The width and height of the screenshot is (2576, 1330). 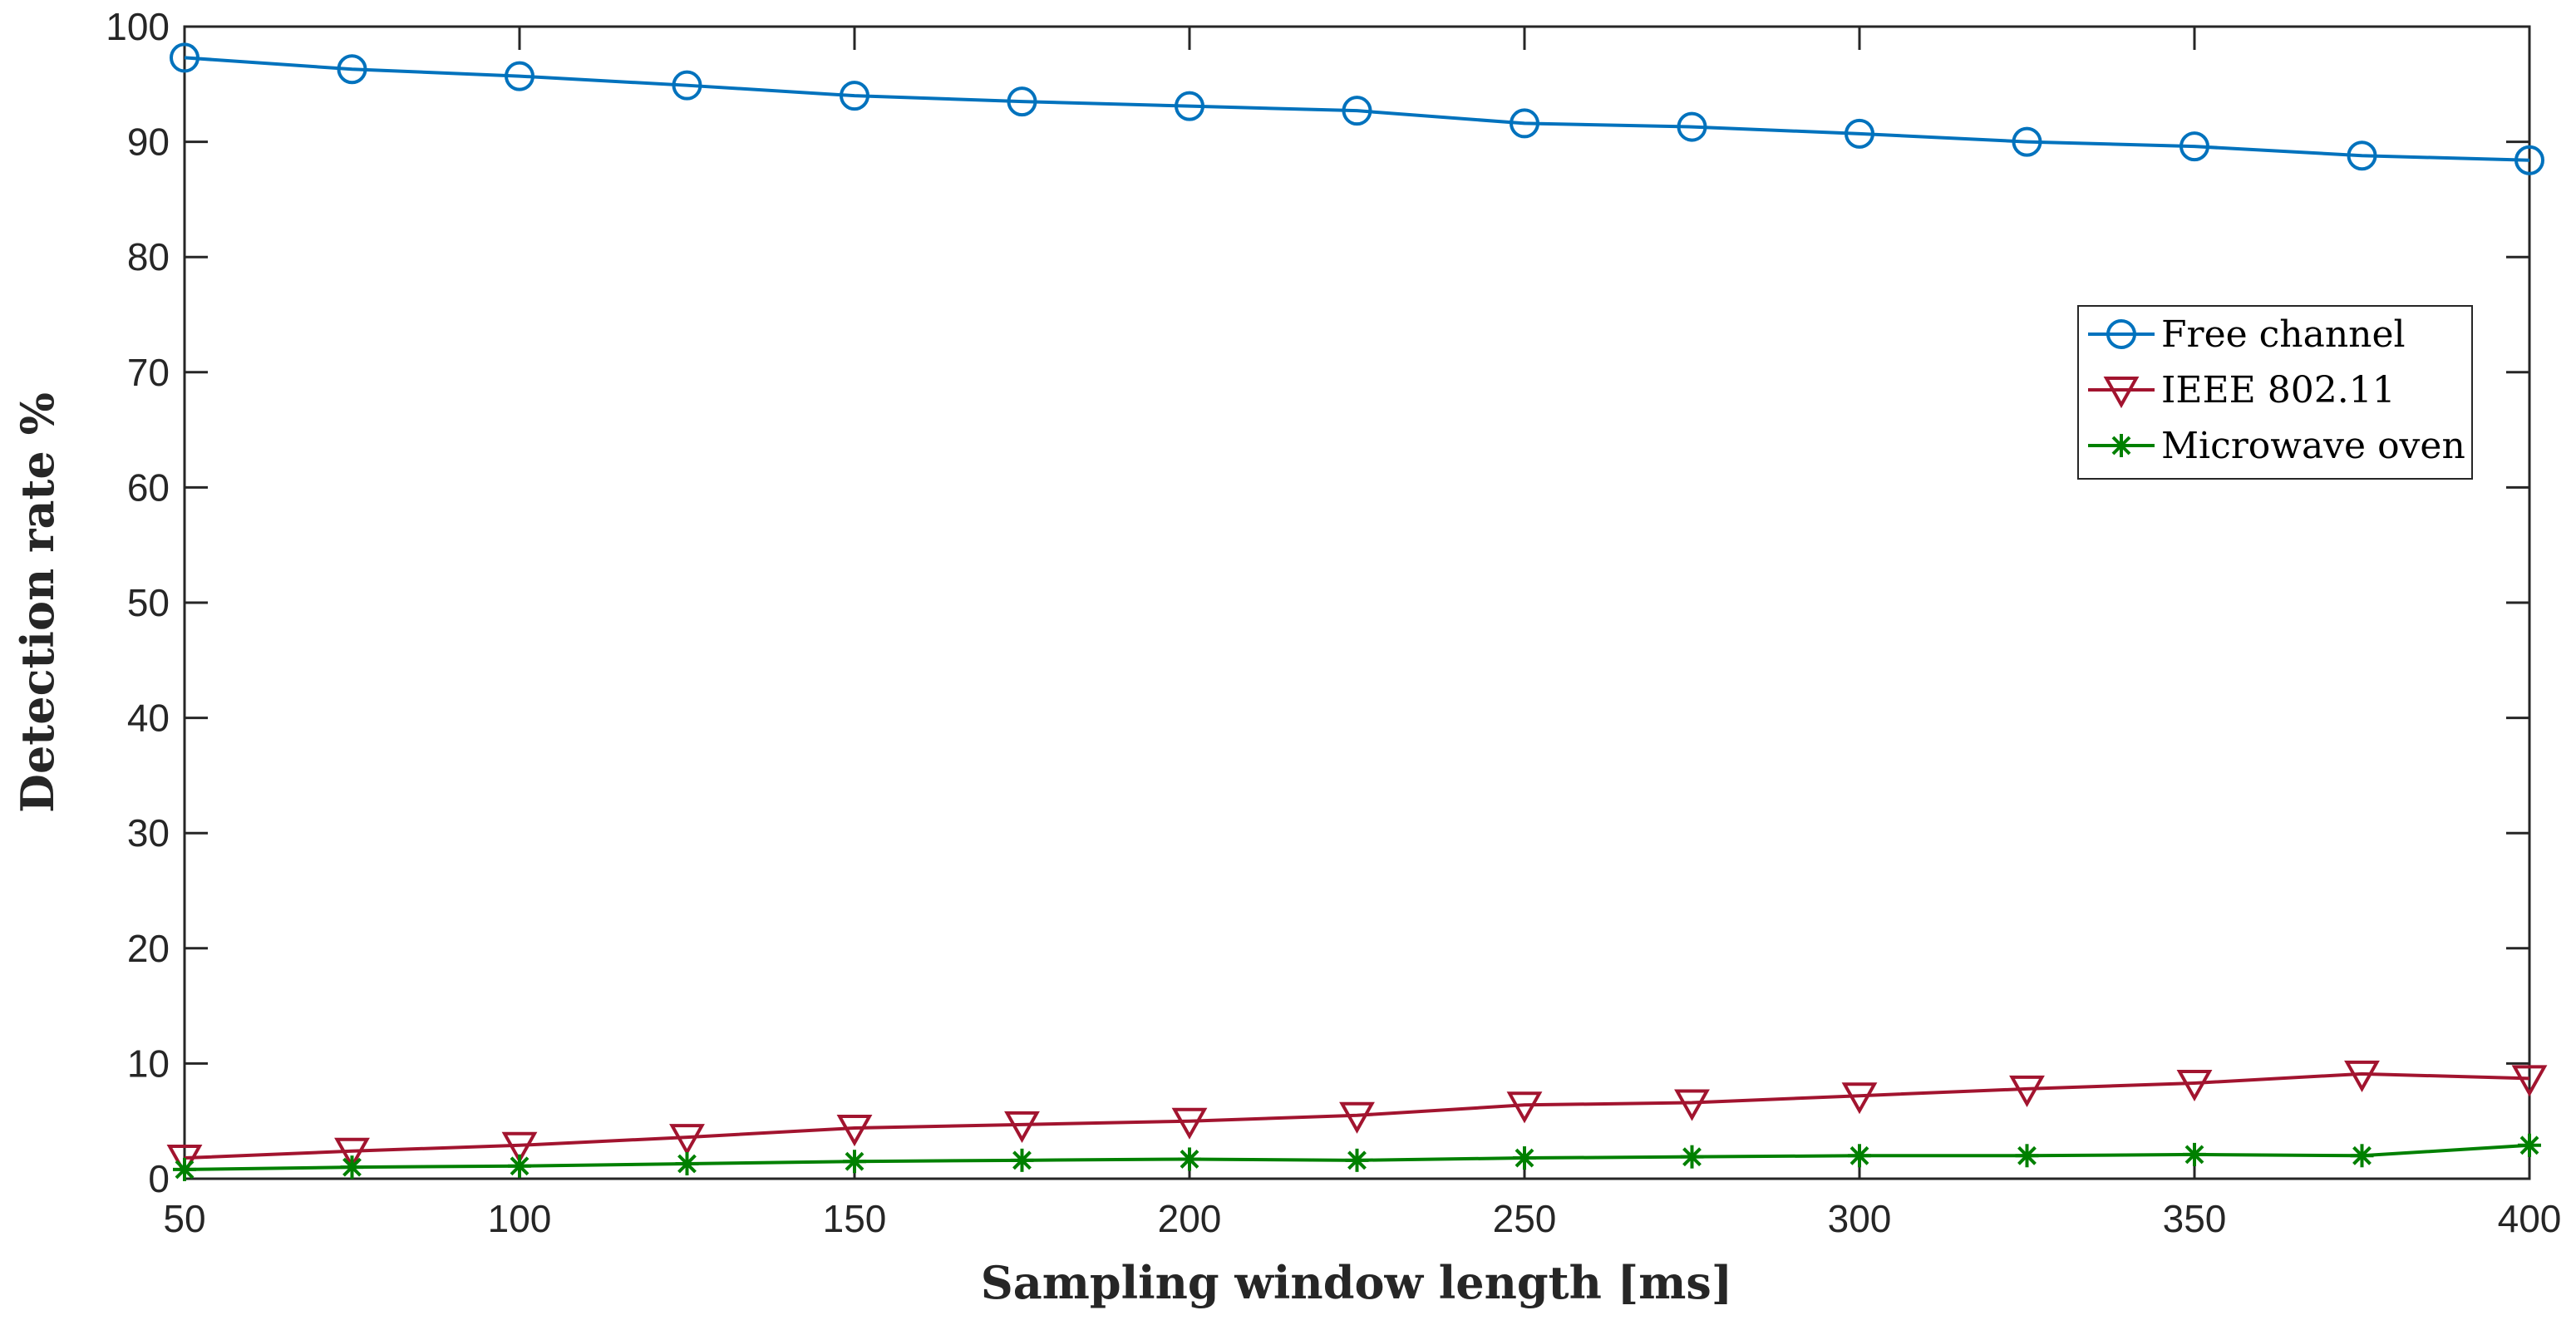 What do you see at coordinates (2283, 334) in the screenshot?
I see `legend-label: Free channel` at bounding box center [2283, 334].